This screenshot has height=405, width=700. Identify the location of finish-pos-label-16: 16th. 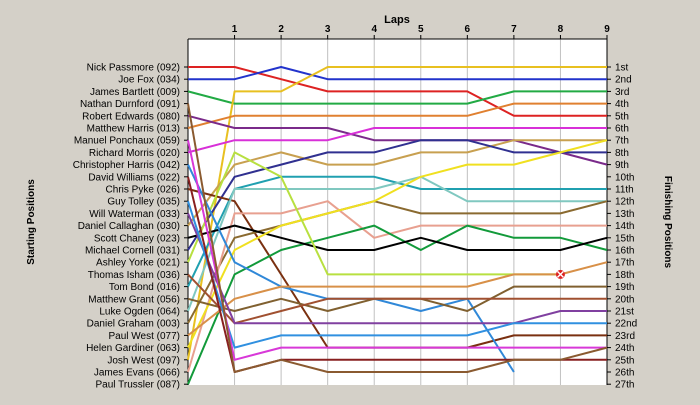
(624, 251).